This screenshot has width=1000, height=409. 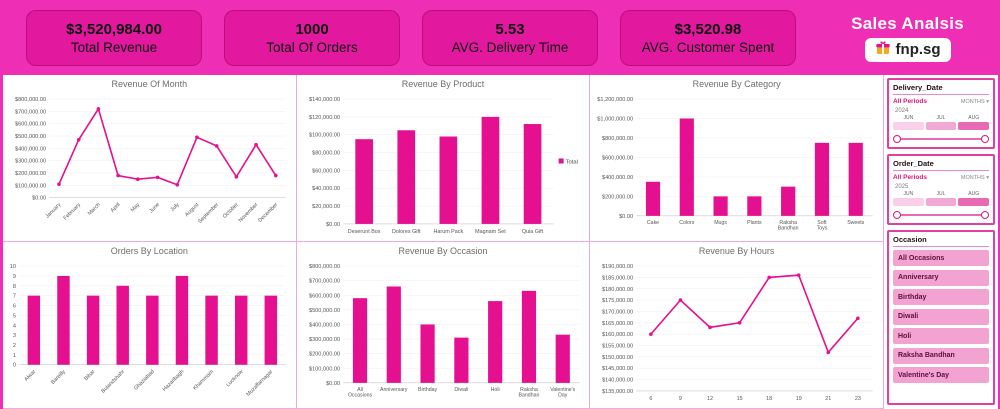 I want to click on occasion-option-diwali: Diwali, so click(x=941, y=316).